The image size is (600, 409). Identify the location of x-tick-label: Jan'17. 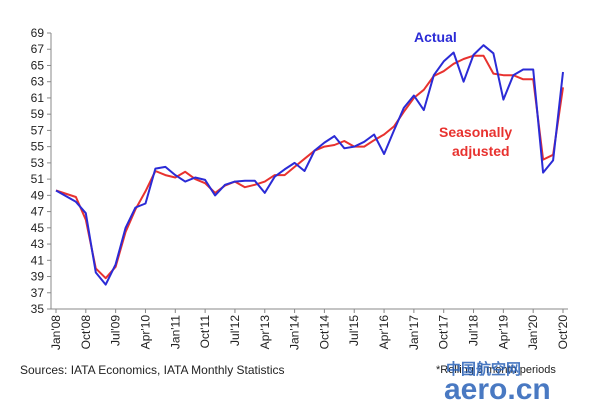
(414, 332).